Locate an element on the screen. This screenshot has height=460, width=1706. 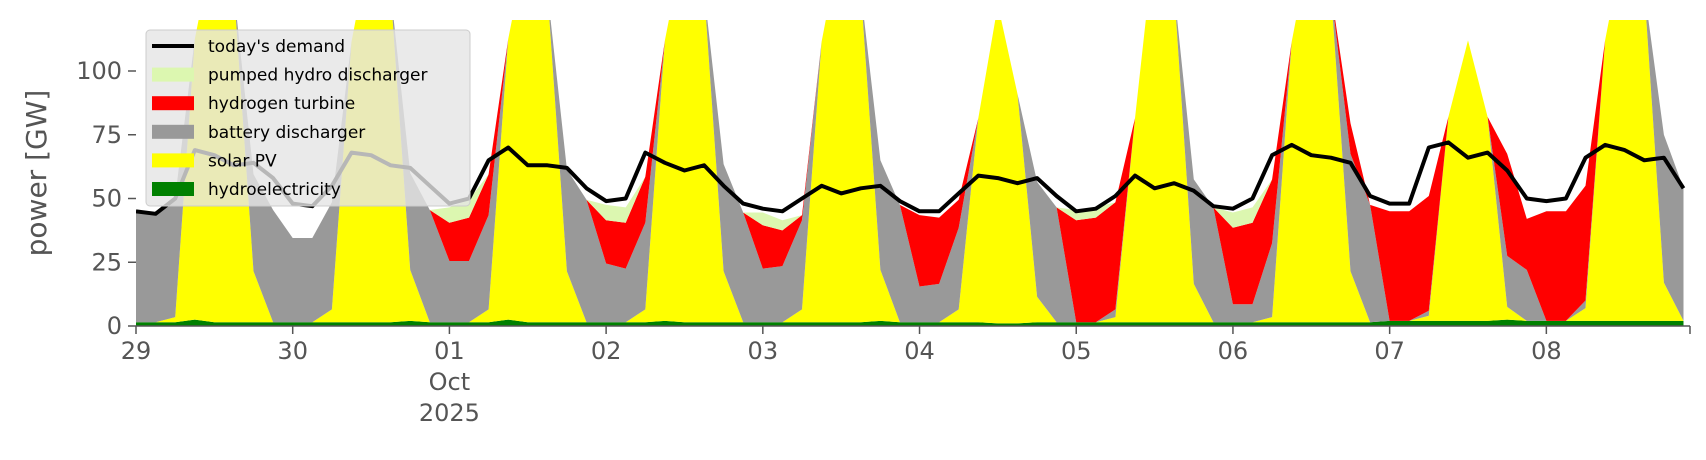
x-tick-label: 08 is located at coordinates (1546, 351).